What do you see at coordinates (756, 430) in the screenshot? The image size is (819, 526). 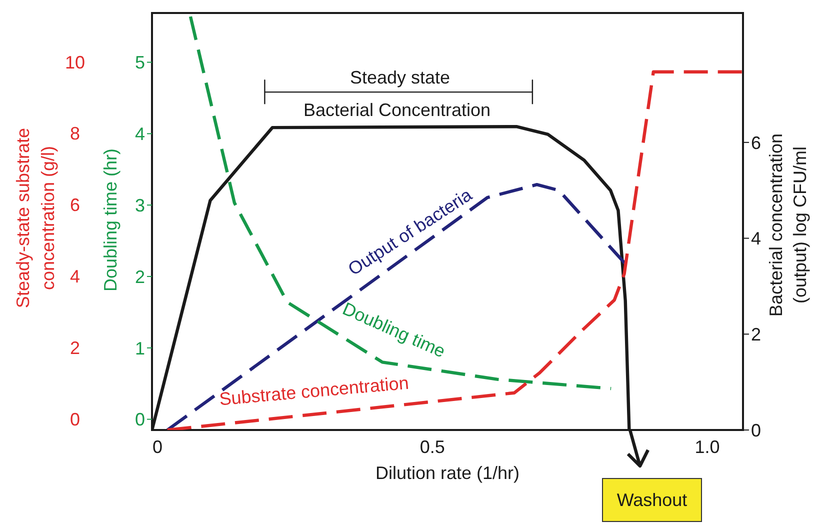 I see `y3-tick-label: 0` at bounding box center [756, 430].